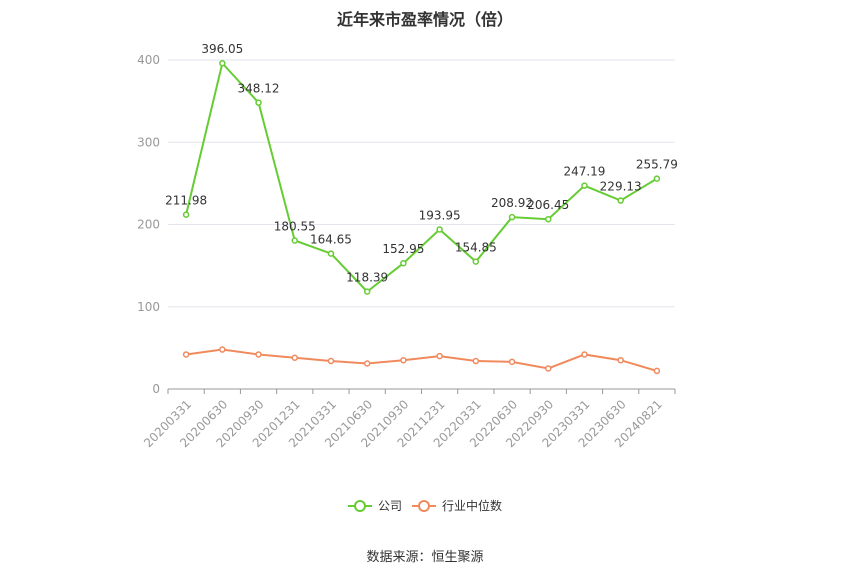 Image resolution: width=850 pixels, height=575 pixels. Describe the element at coordinates (186, 201) in the screenshot. I see `data-label: 211.98` at that location.